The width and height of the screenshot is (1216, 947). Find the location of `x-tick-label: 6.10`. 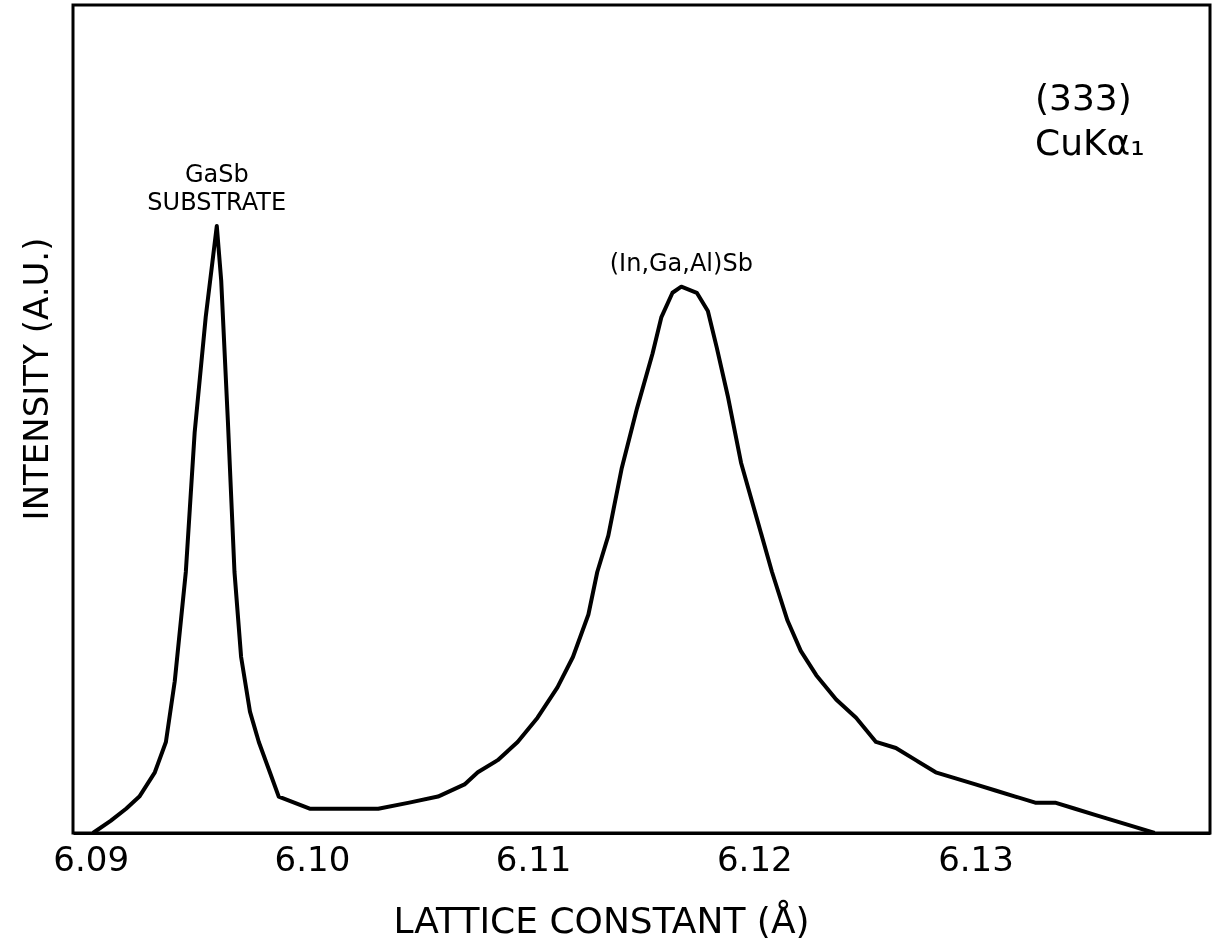

x-tick-label: 6.10 is located at coordinates (312, 859).